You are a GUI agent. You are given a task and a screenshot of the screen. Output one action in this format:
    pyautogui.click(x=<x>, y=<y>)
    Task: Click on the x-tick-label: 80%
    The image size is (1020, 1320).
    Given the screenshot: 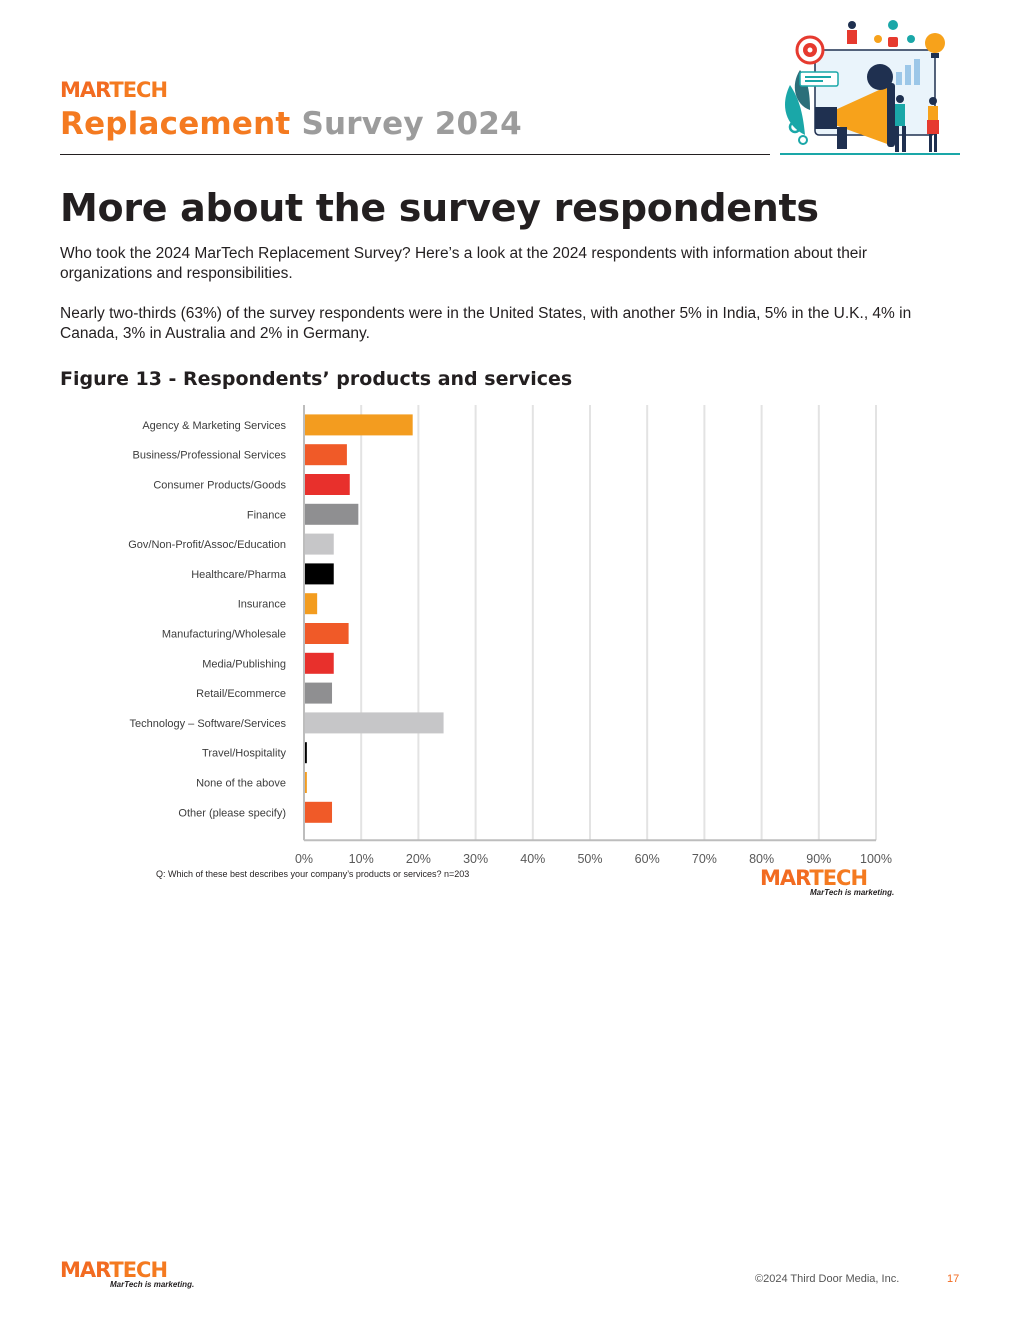 What is the action you would take?
    pyautogui.click(x=761, y=858)
    